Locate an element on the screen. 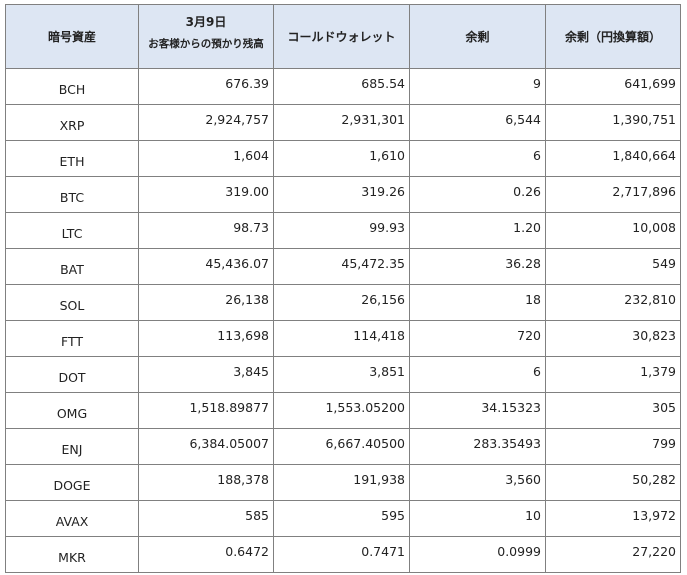  cell-surplus: 10 is located at coordinates (477, 518).